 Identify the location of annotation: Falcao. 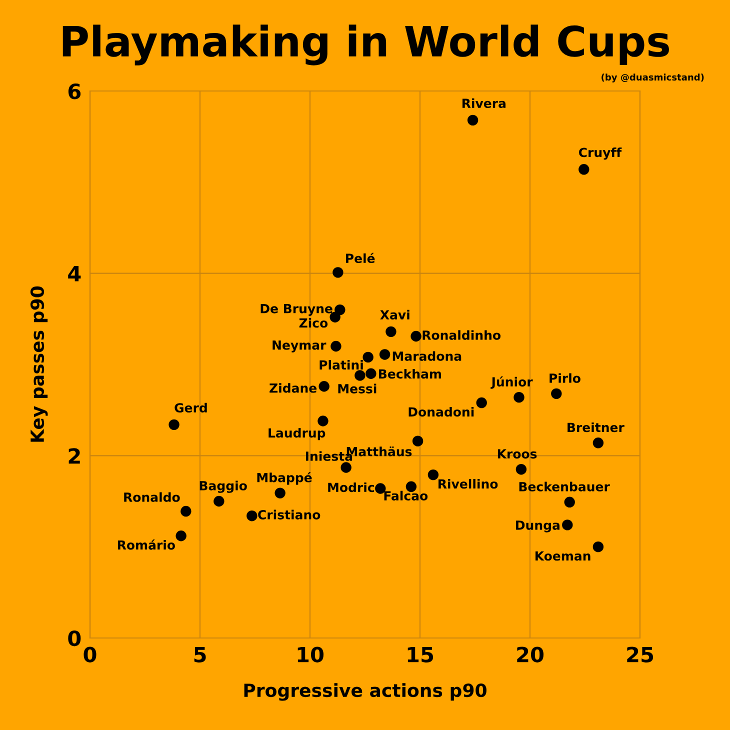
(406, 495).